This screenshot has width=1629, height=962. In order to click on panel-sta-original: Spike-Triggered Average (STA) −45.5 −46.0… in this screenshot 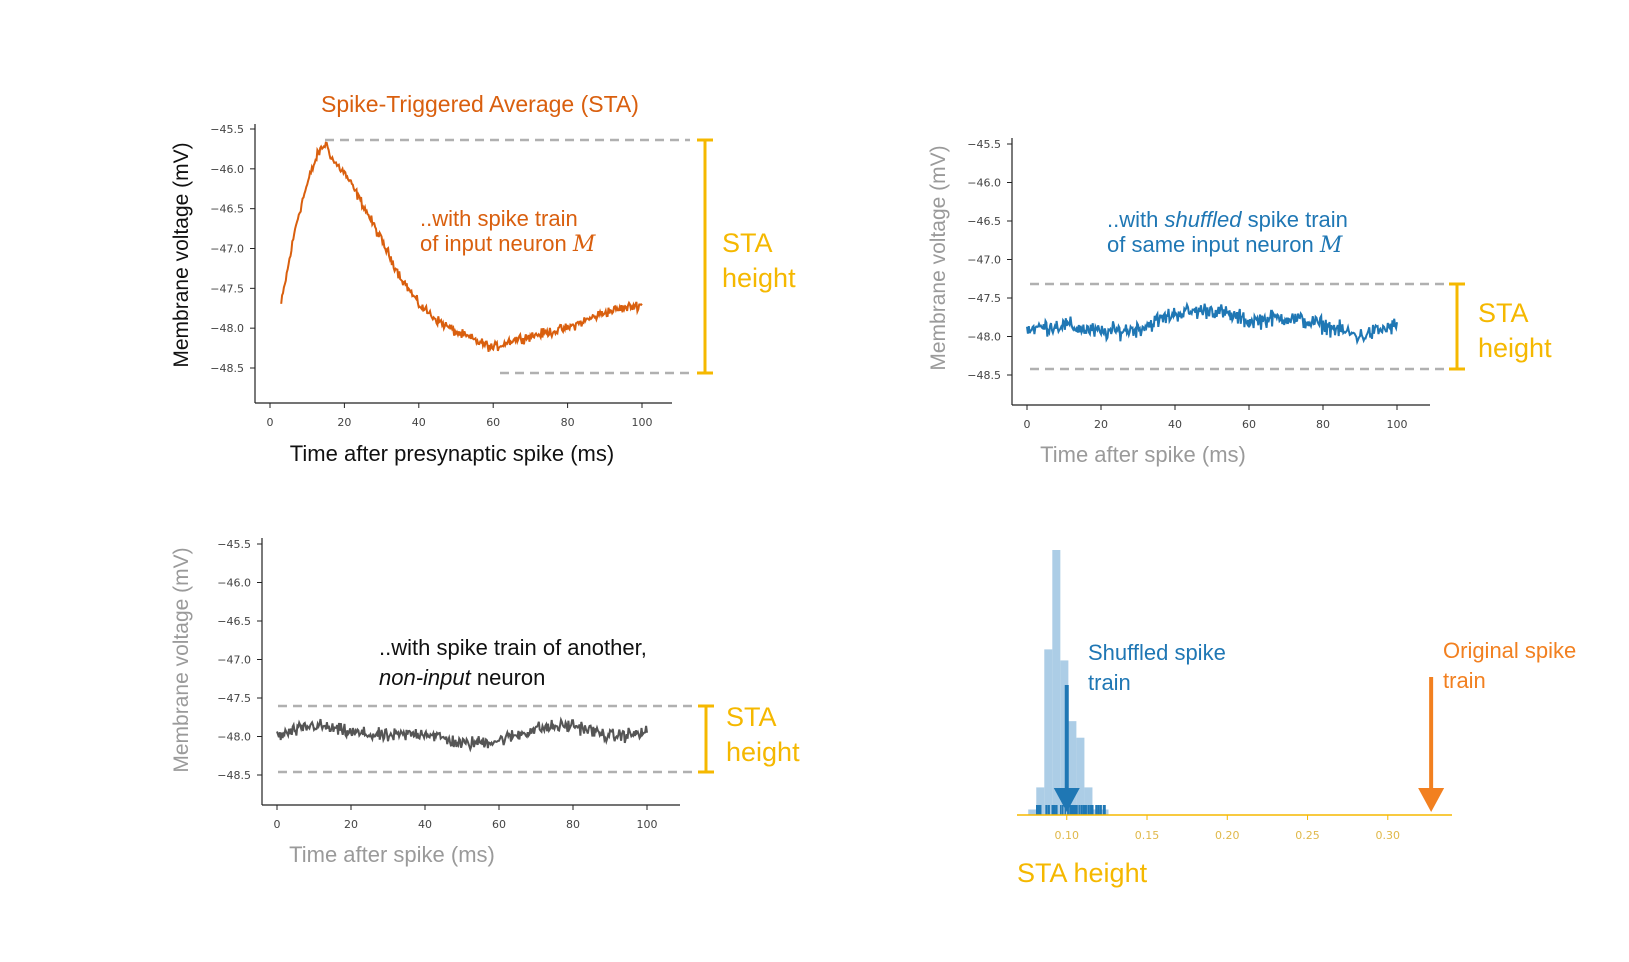, I will do `click(483, 278)`.